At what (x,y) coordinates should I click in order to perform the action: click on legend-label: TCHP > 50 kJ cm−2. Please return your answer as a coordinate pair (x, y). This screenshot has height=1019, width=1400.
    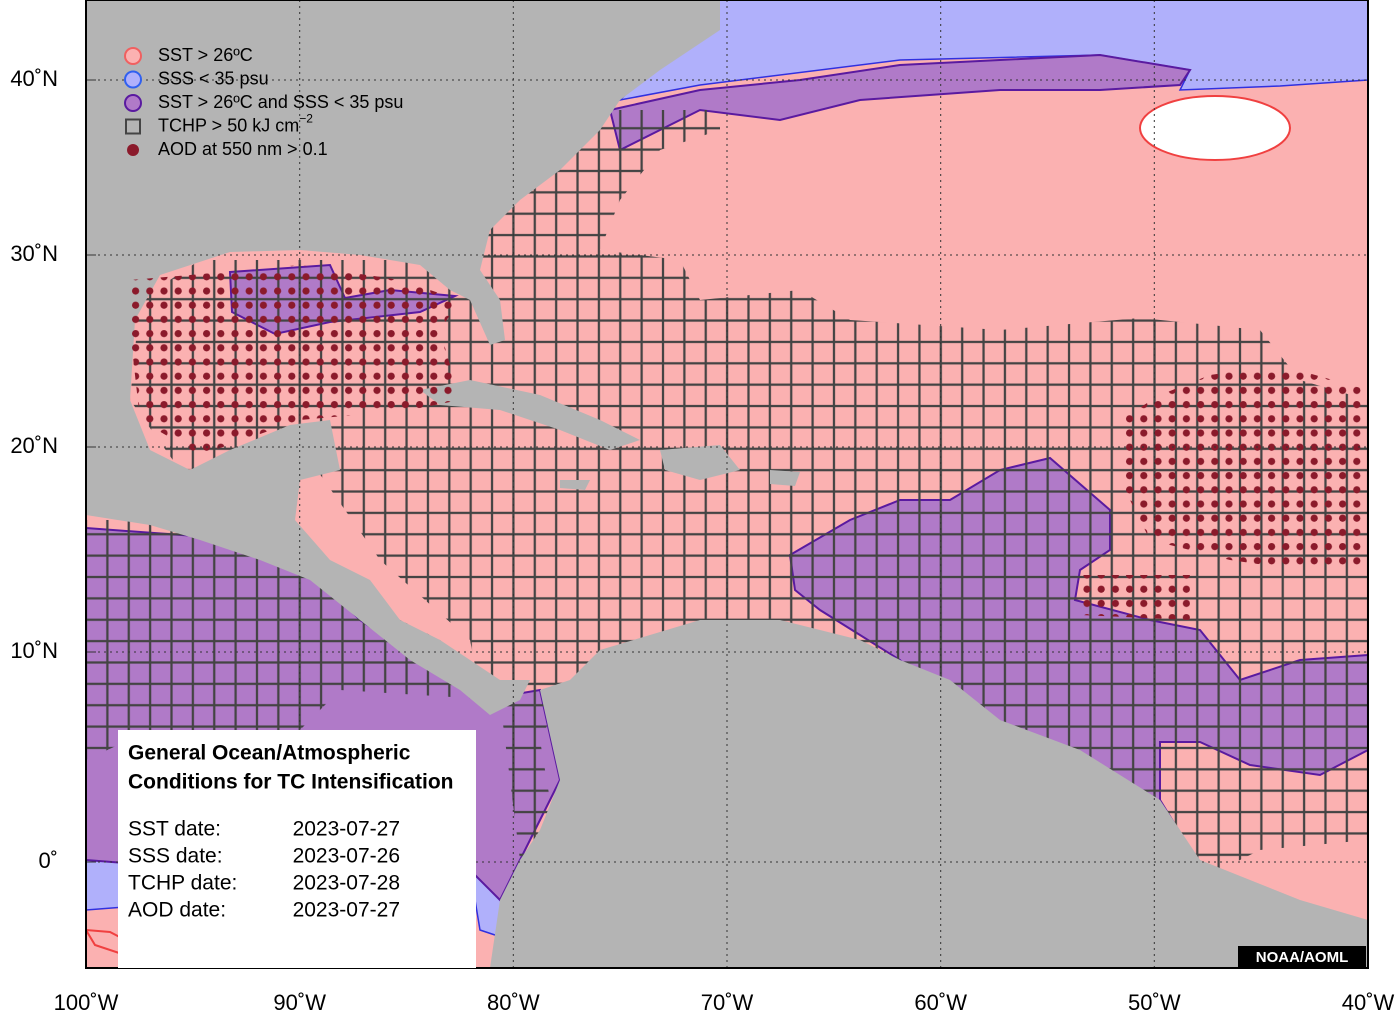
    Looking at the image, I should click on (235, 124).